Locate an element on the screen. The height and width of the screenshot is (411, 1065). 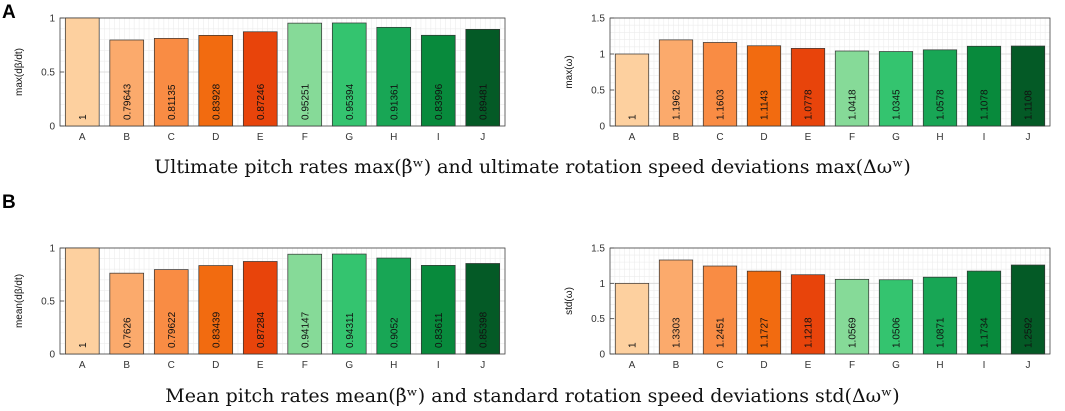
bar-data-label: 0.95394 is located at coordinates (350, 101).